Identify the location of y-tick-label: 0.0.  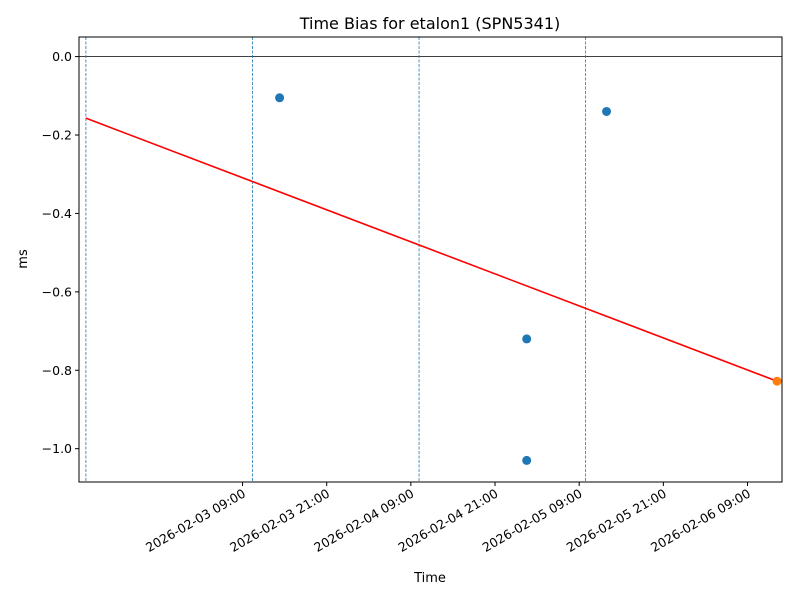
(62, 56).